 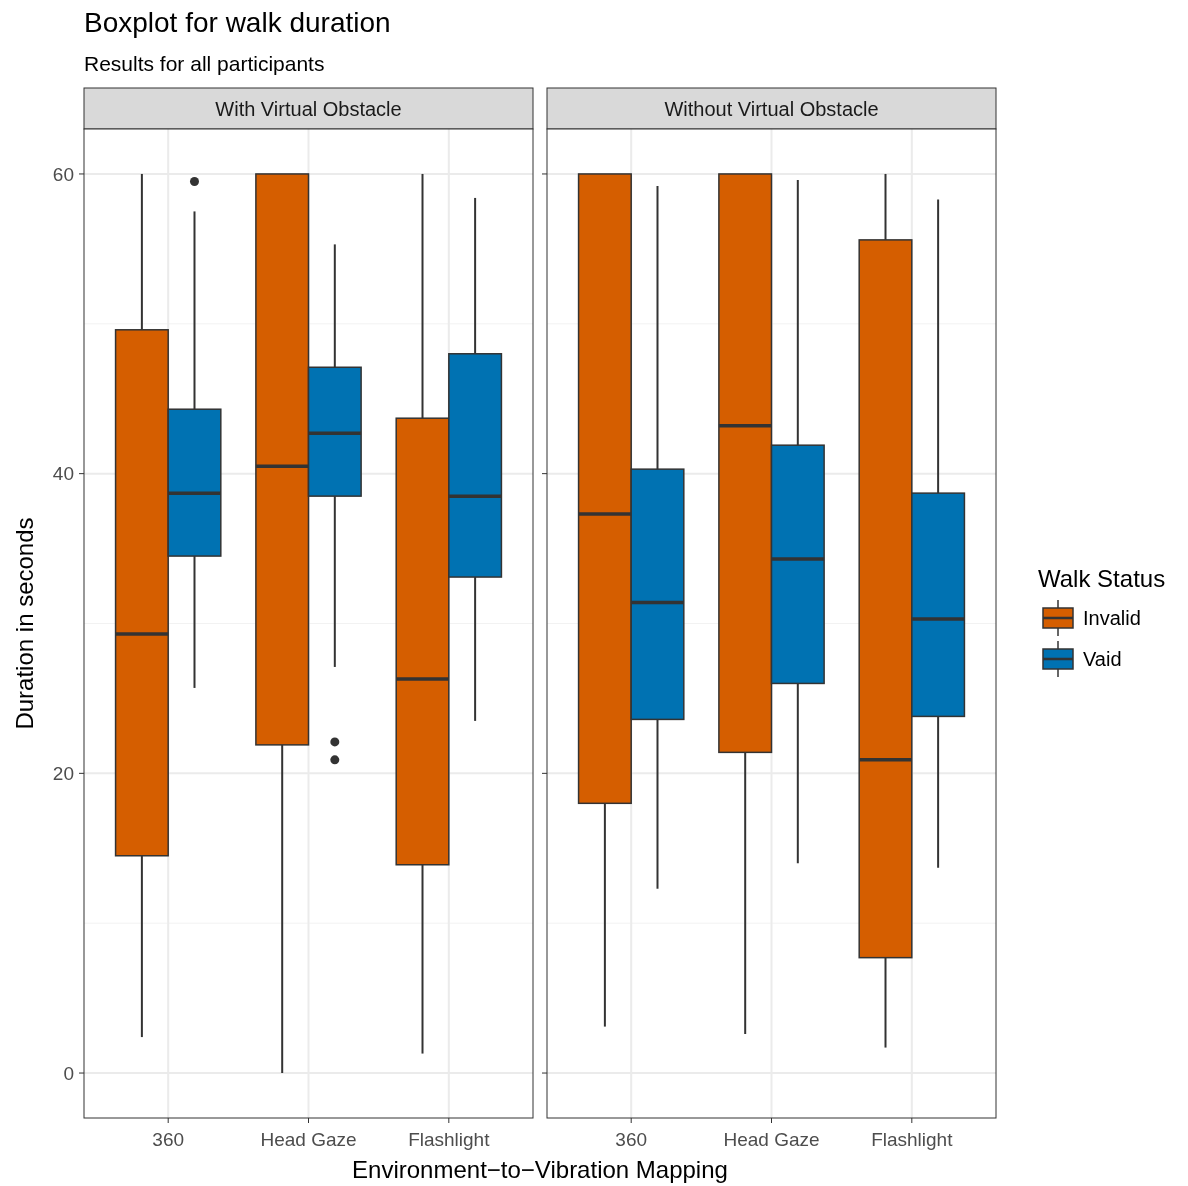 I want to click on text: Boxplot for walk duration, so click(x=237, y=22).